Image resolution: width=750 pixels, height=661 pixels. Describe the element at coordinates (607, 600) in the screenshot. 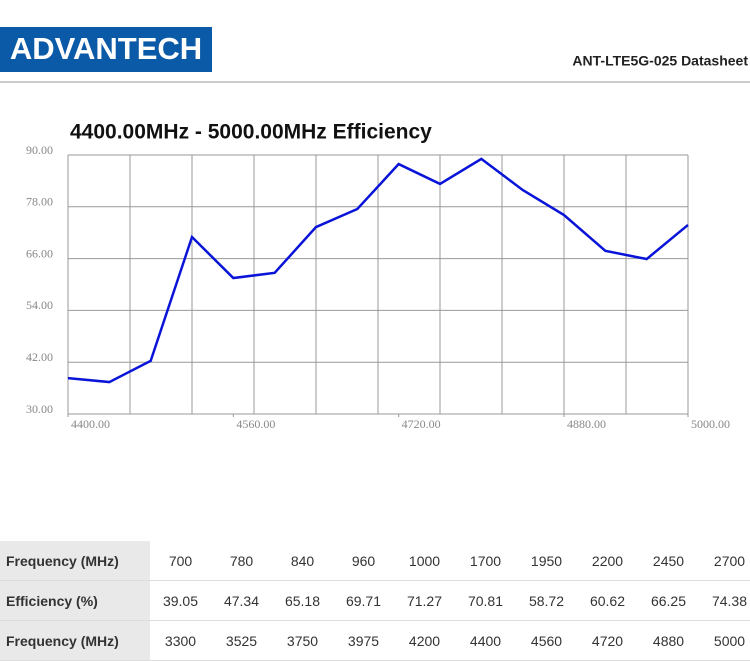

I see `cell: 60.62` at that location.